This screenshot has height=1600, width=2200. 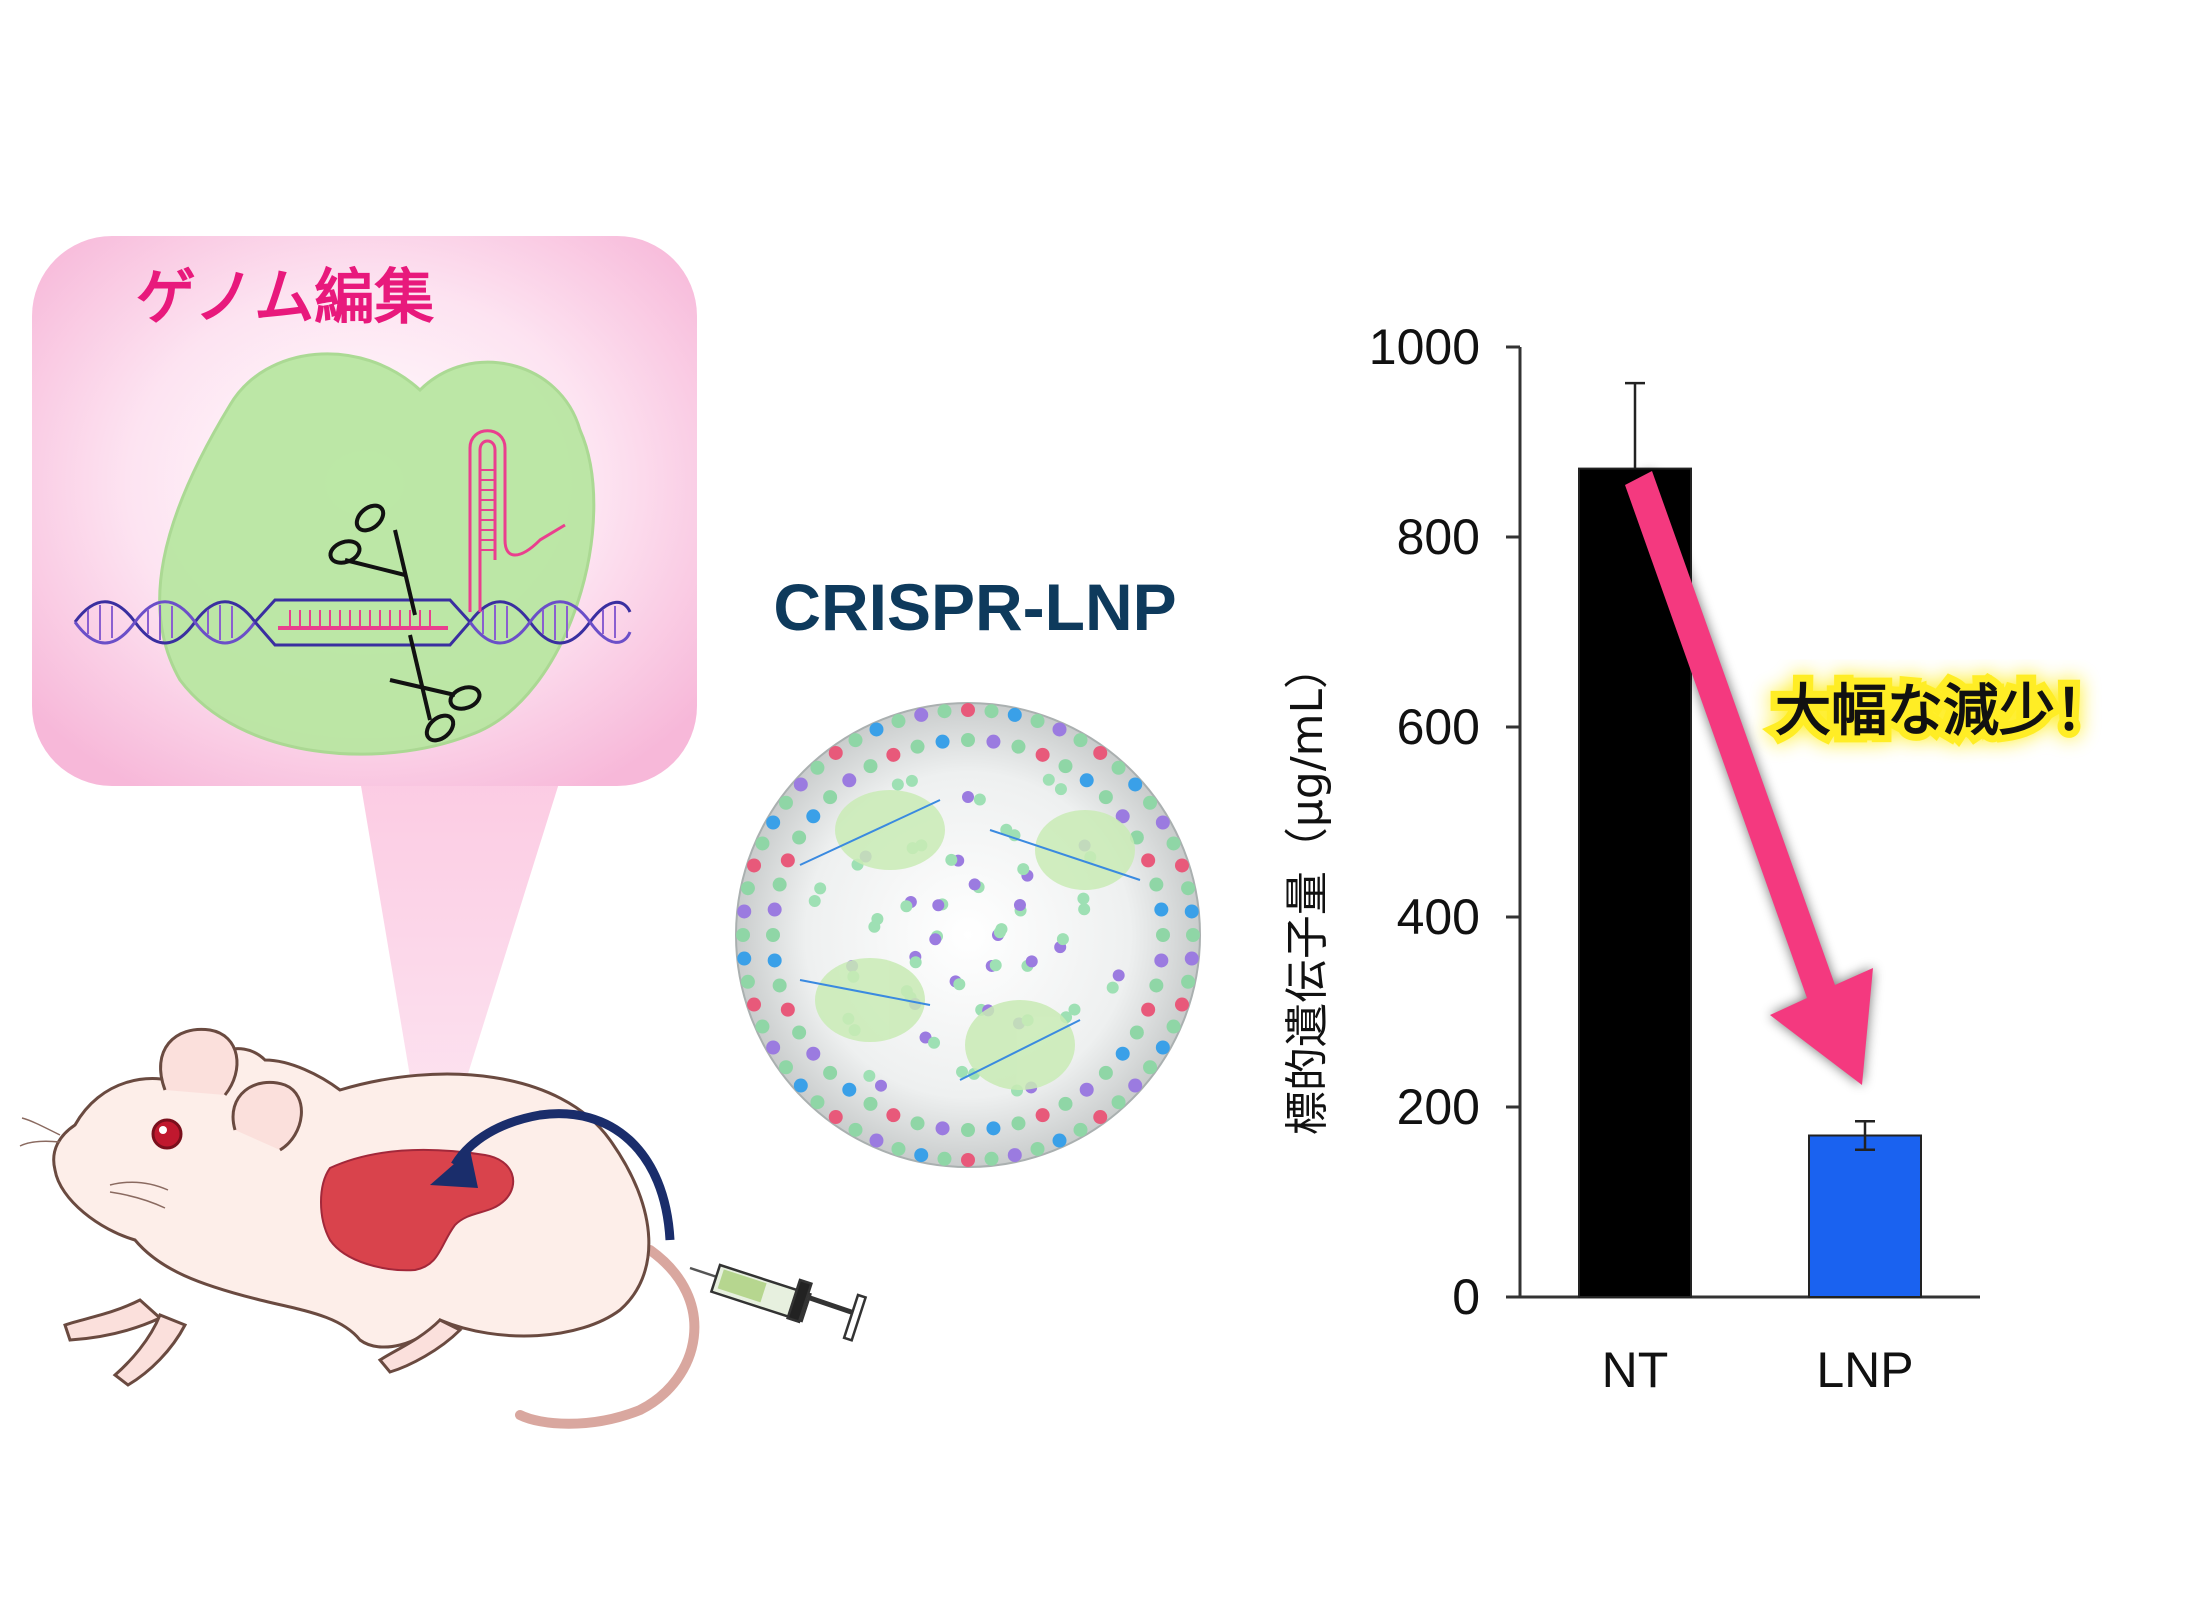 I want to click on bubble-title: ゲノム編集, so click(x=285, y=298).